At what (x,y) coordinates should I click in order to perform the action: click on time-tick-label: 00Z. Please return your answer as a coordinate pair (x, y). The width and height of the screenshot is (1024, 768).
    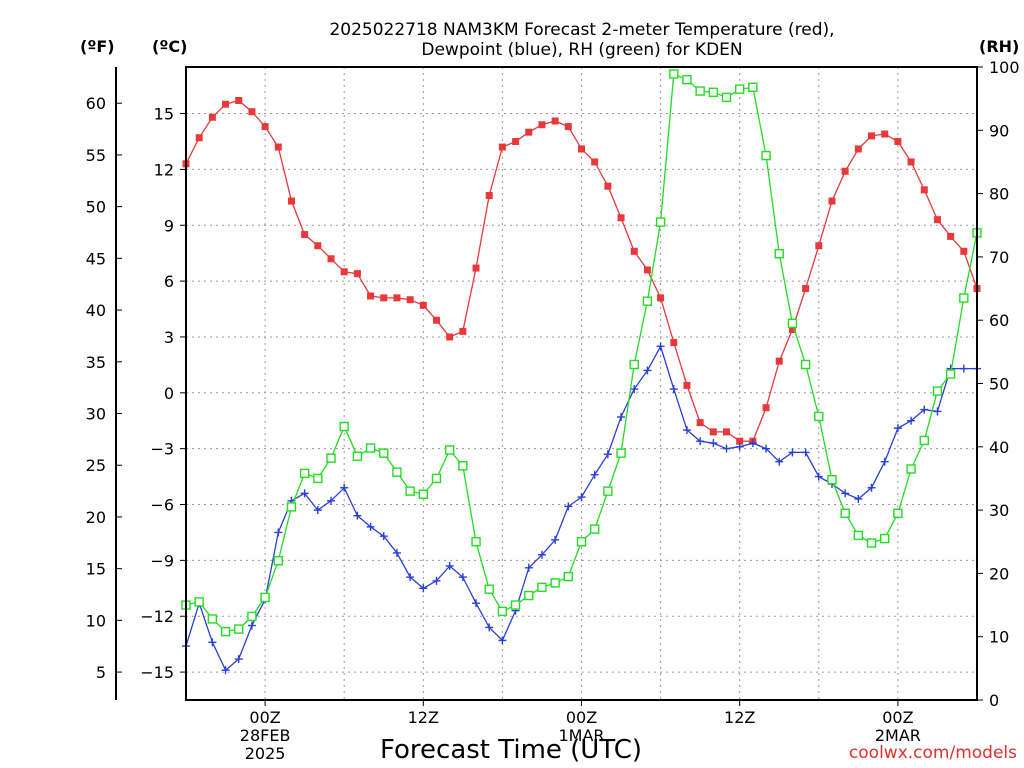
    Looking at the image, I should click on (264, 717).